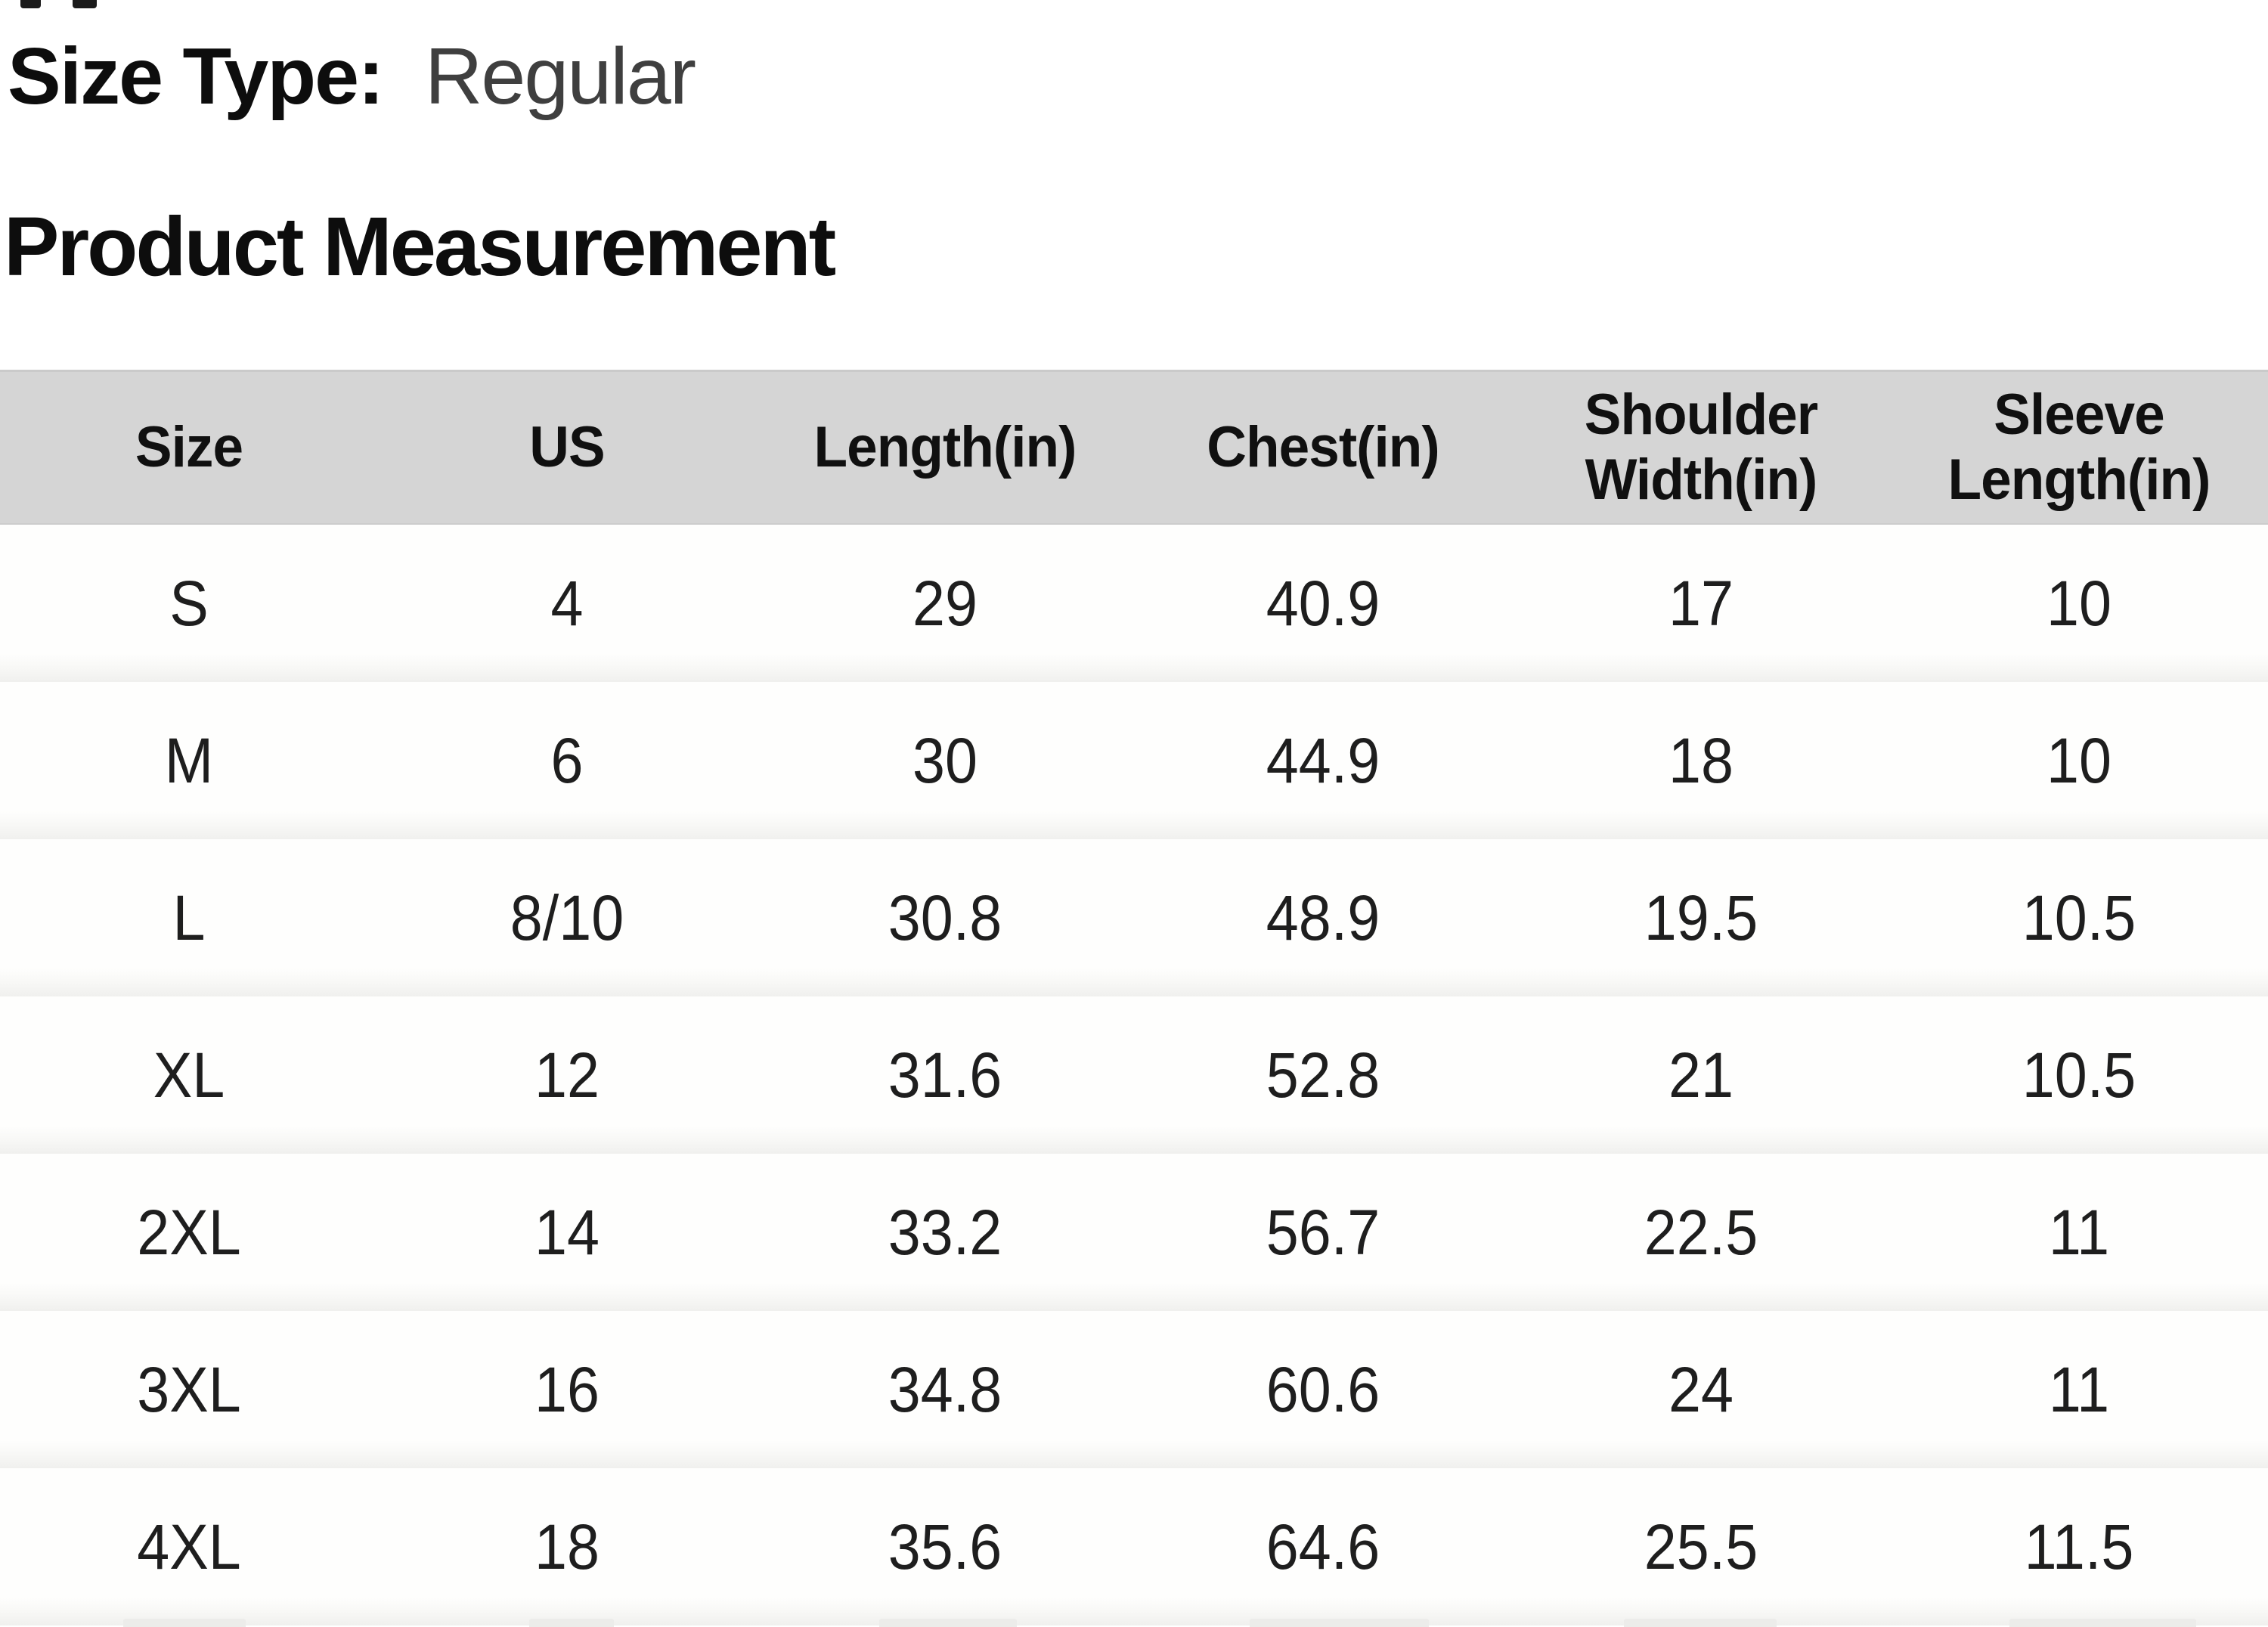 The image size is (2268, 1627). I want to click on table-cell: 64.6, so click(1323, 1546).